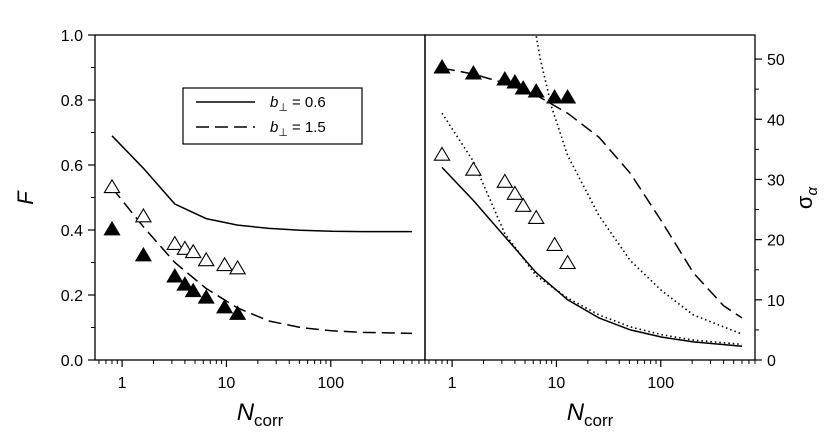 This screenshot has width=830, height=438. What do you see at coordinates (283, 108) in the screenshot?
I see `legend-subscript-0: ⊥` at bounding box center [283, 108].